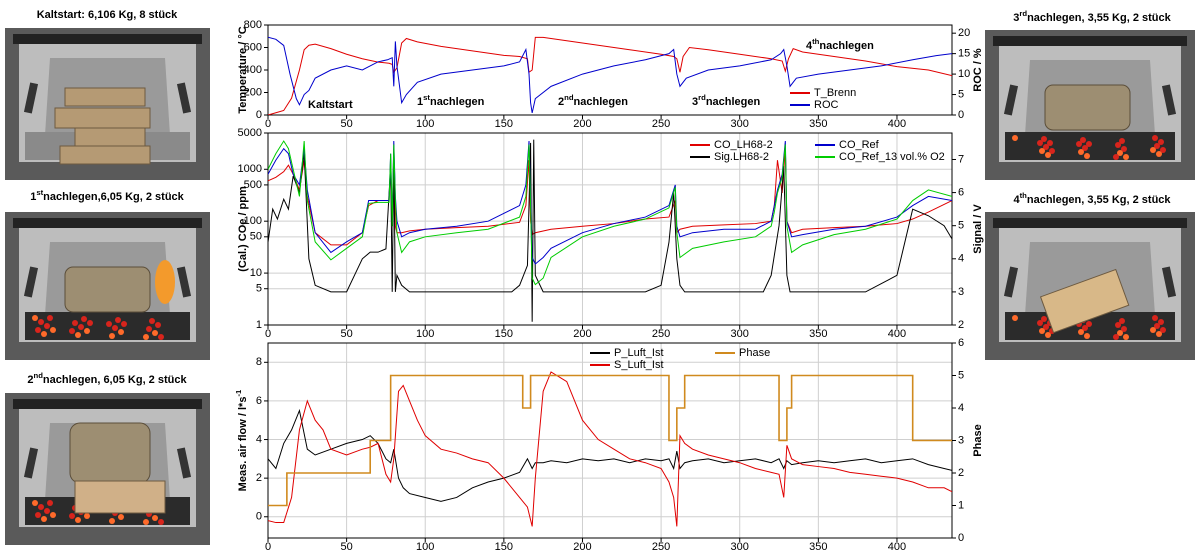  Describe the element at coordinates (346, 334) in the screenshot. I see `x-tick-label: 50` at that location.